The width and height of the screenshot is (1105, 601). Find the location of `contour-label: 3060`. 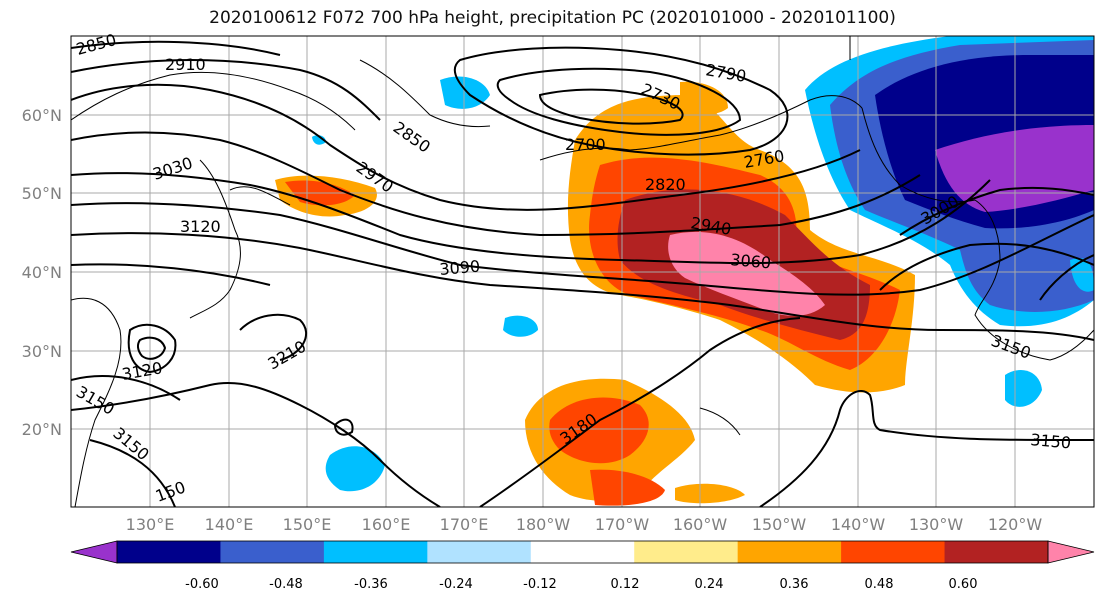

contour-label: 3060 is located at coordinates (751, 261).